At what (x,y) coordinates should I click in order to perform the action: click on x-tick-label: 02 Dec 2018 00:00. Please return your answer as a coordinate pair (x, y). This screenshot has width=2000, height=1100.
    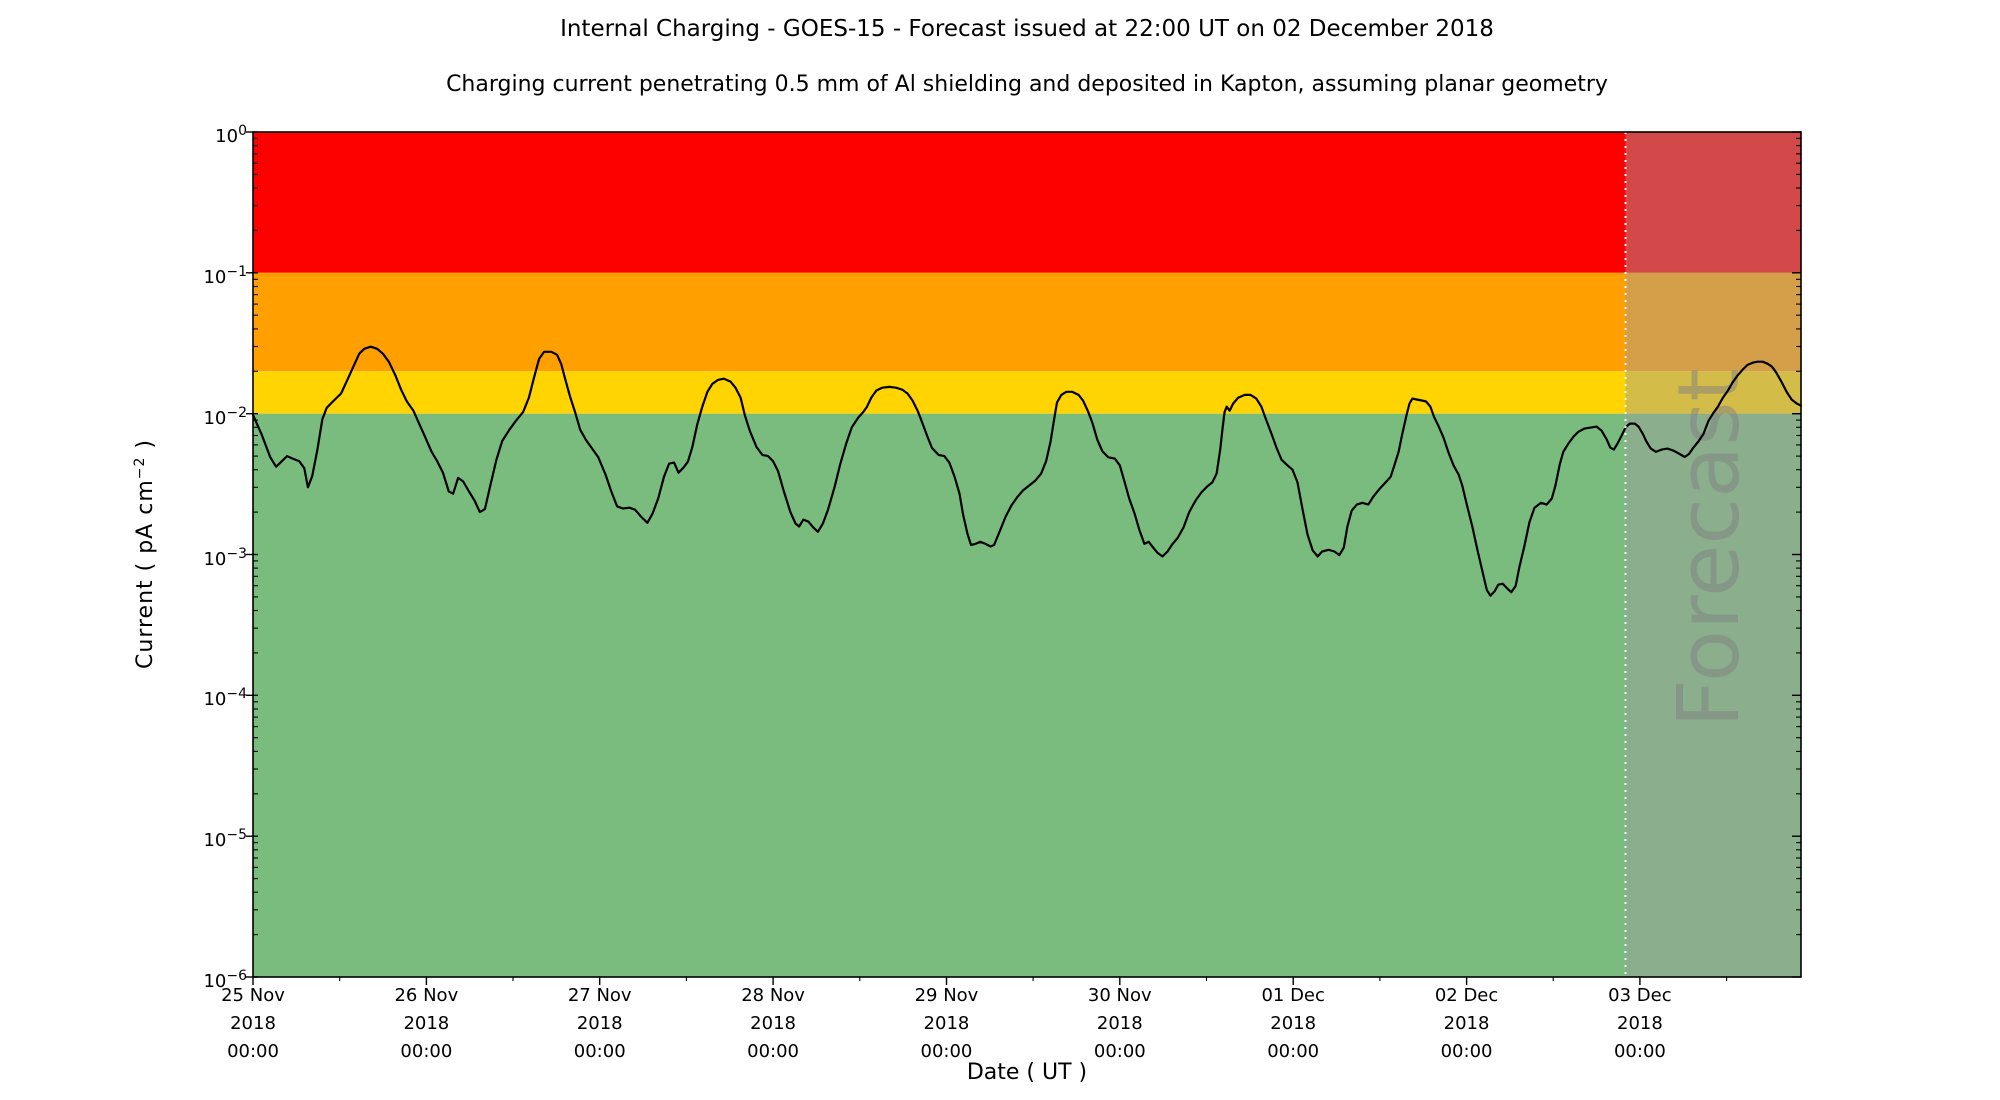
    Looking at the image, I should click on (1467, 1024).